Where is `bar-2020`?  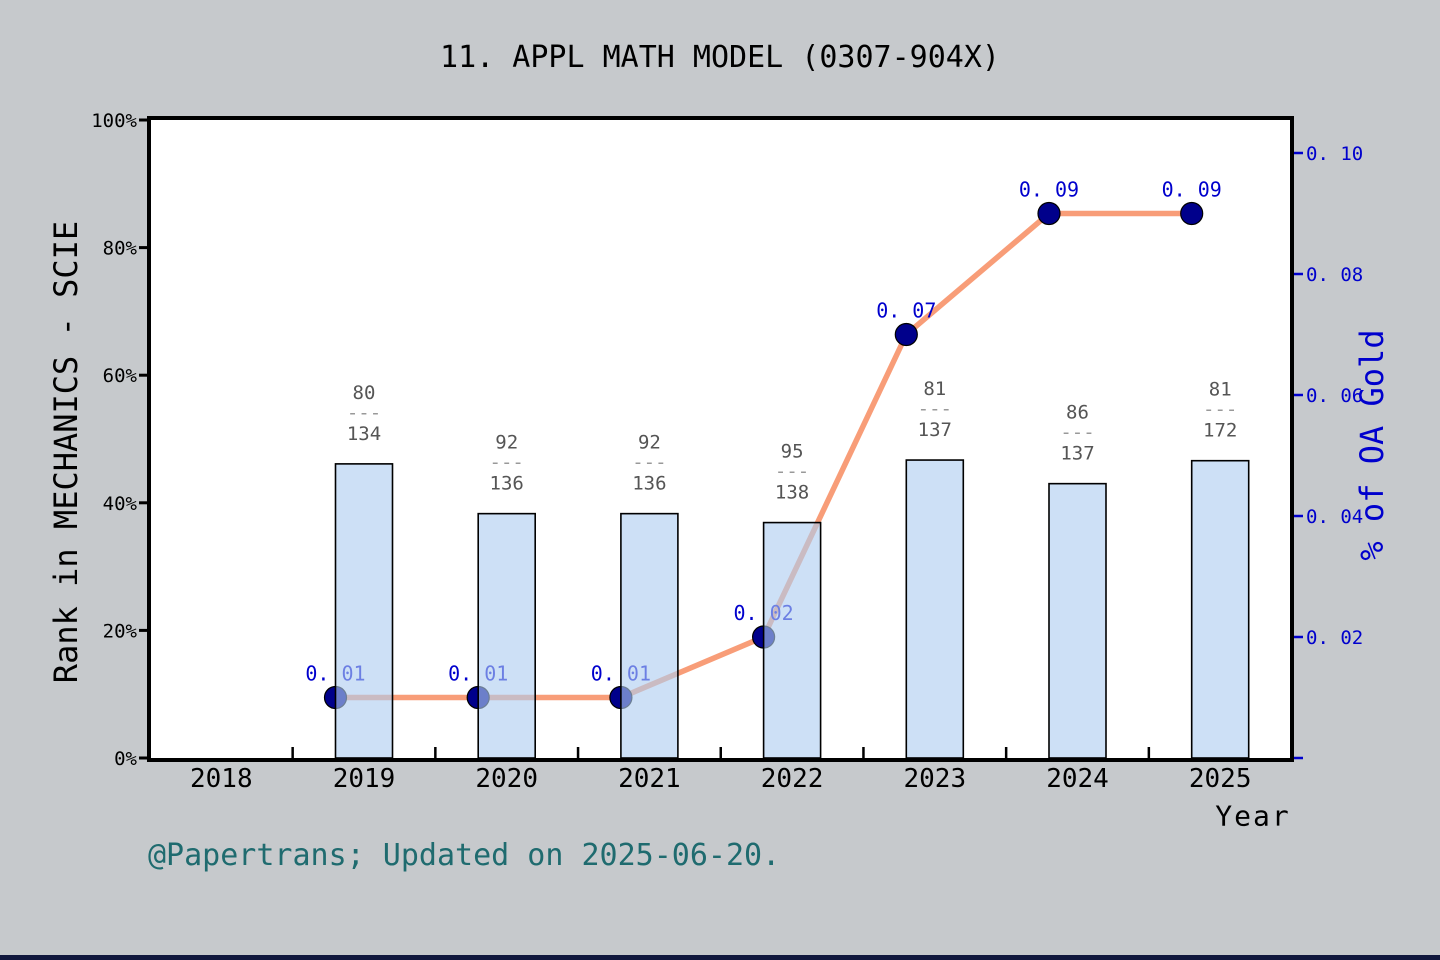
bar-2020 is located at coordinates (507, 635).